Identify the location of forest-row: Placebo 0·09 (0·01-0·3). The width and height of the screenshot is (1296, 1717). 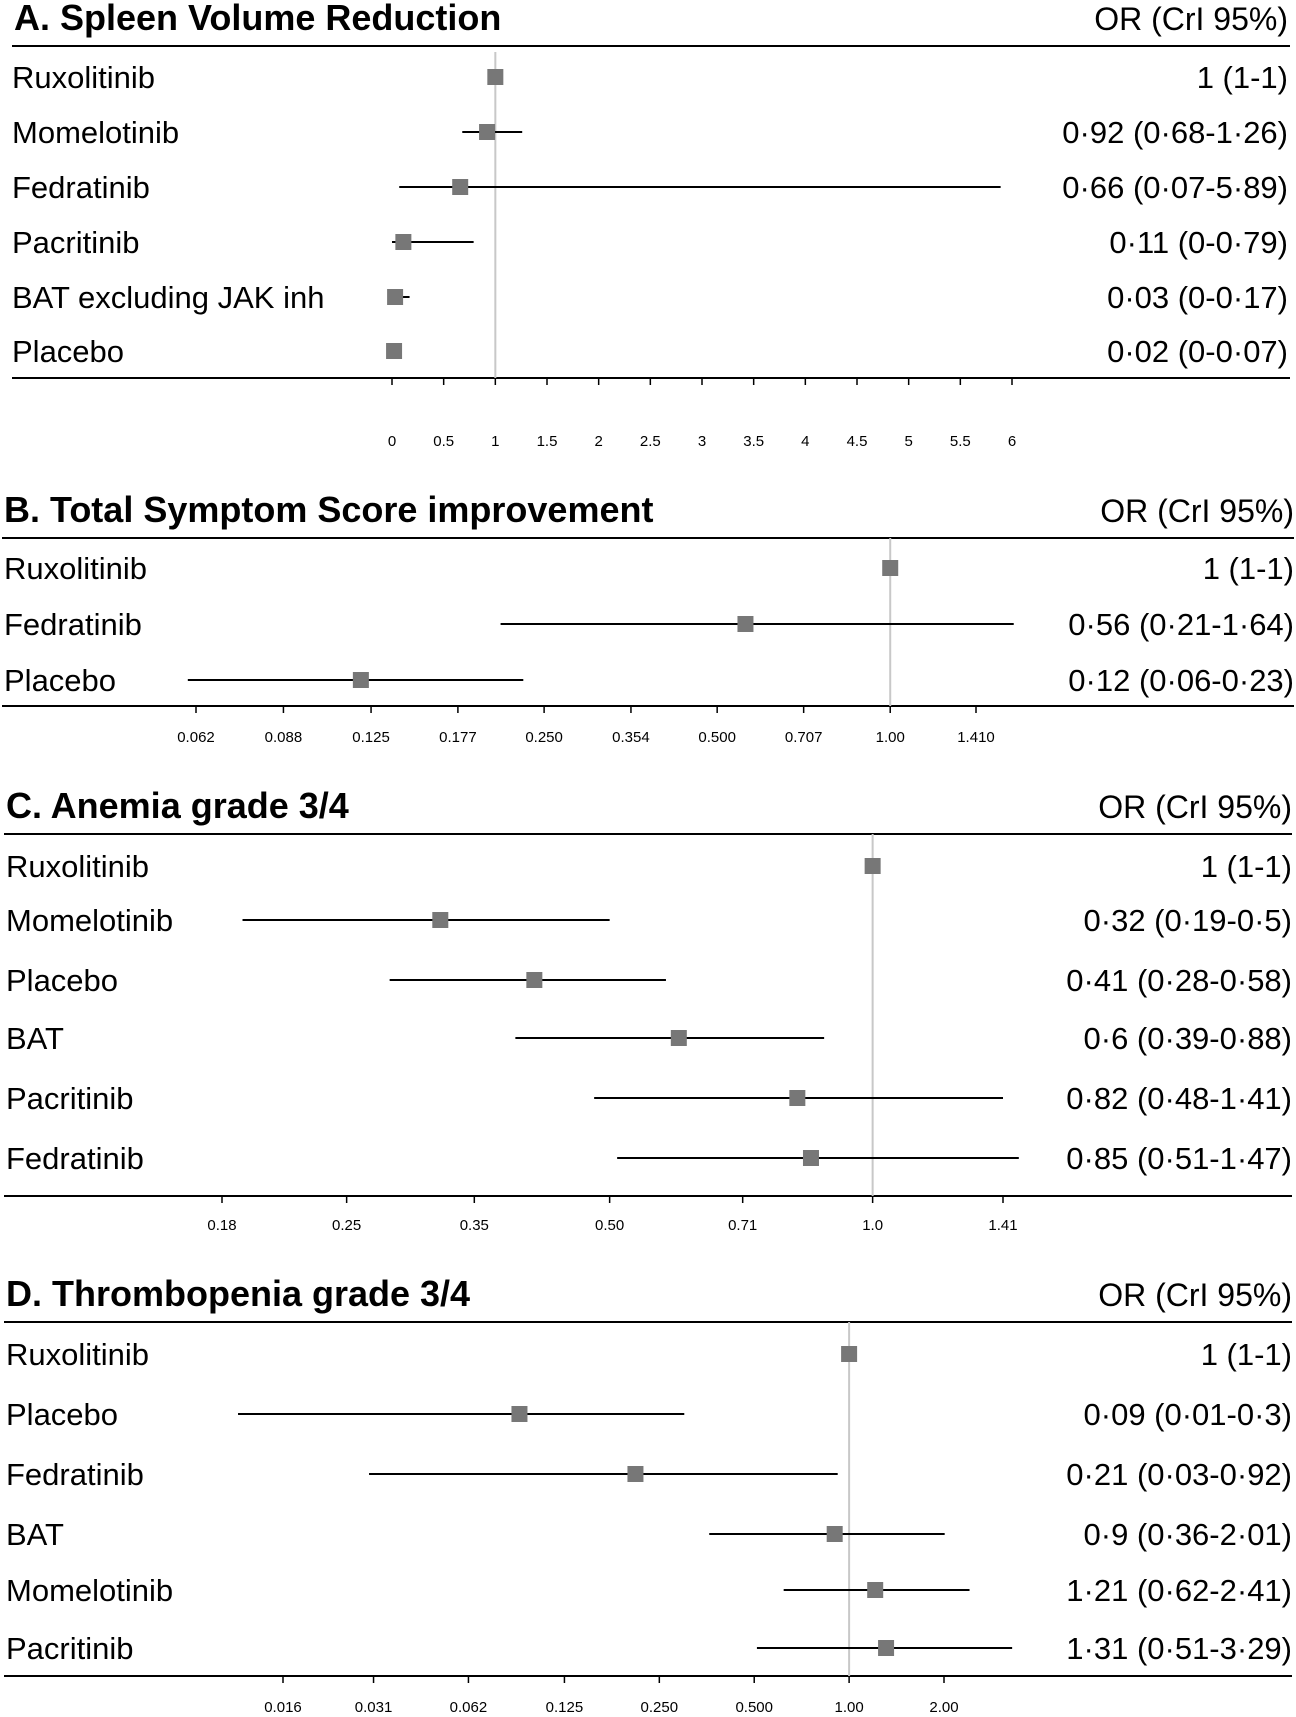
(649, 1414).